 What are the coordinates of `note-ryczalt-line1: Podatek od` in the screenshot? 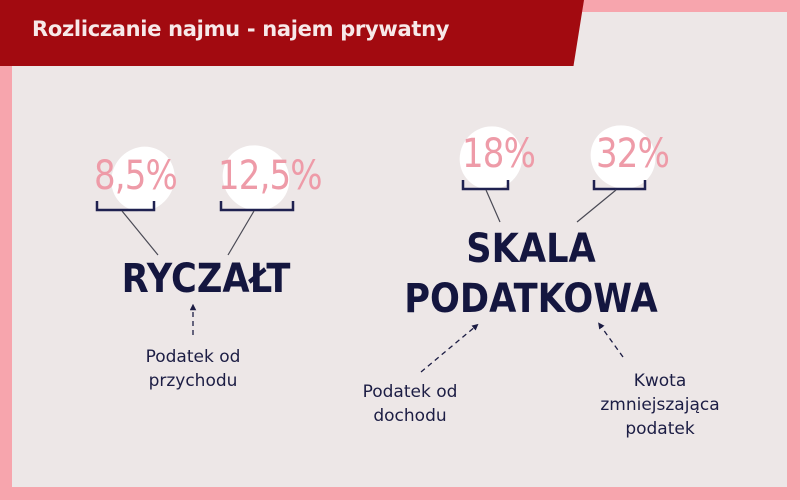 It's located at (193, 357).